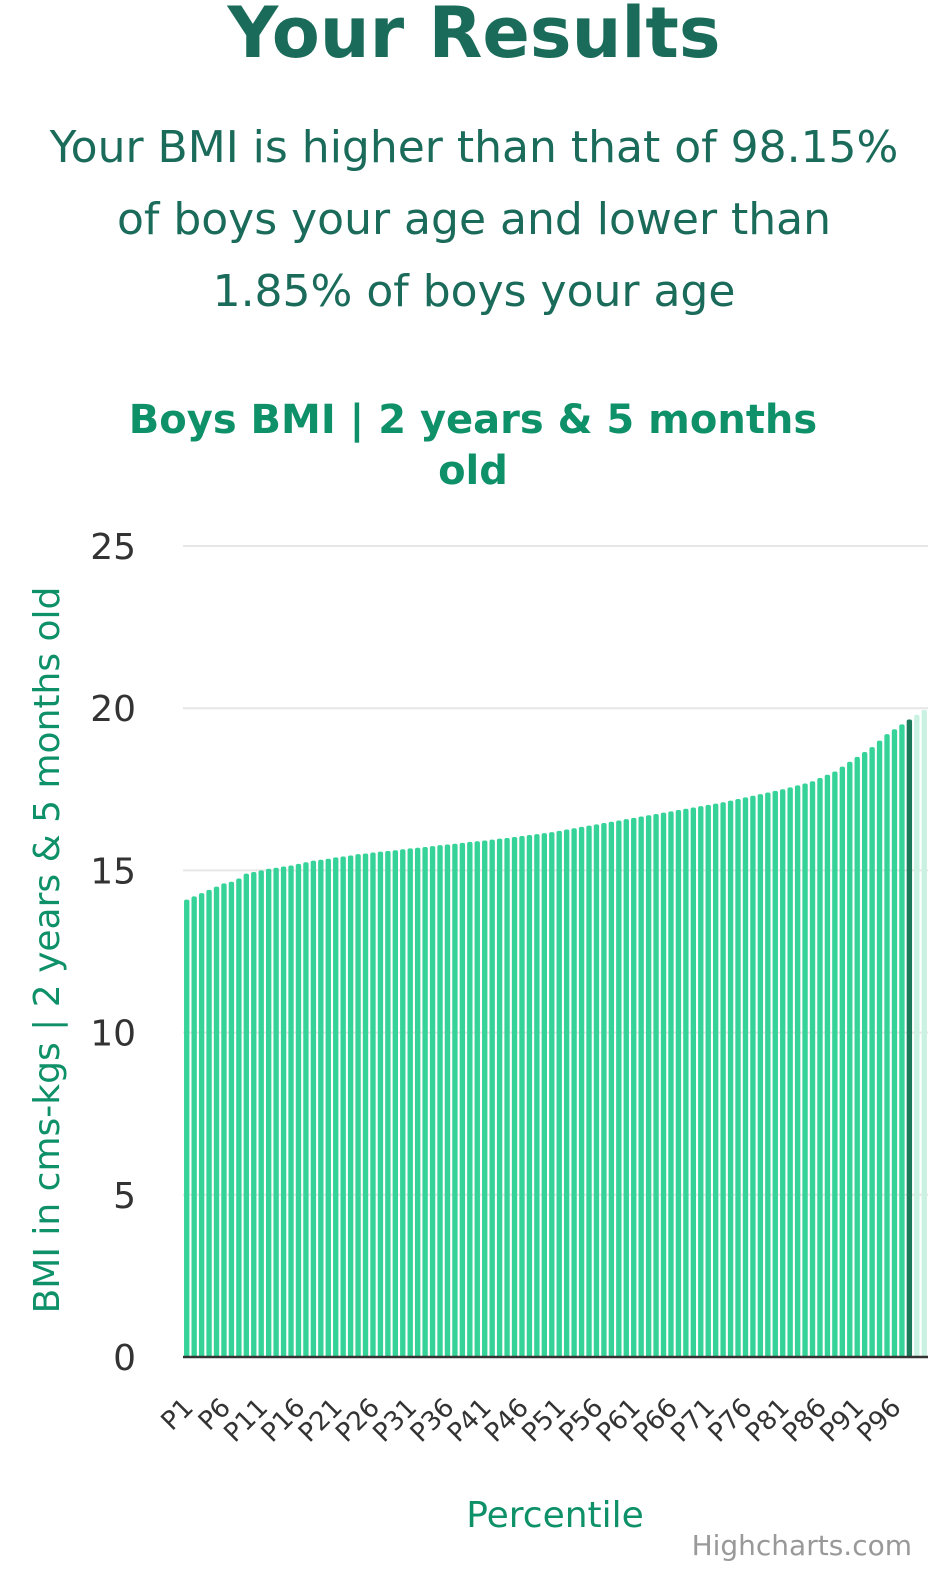 Image resolution: width=948 pixels, height=1572 pixels. Describe the element at coordinates (790, 1072) in the screenshot. I see `bar-p82` at that location.